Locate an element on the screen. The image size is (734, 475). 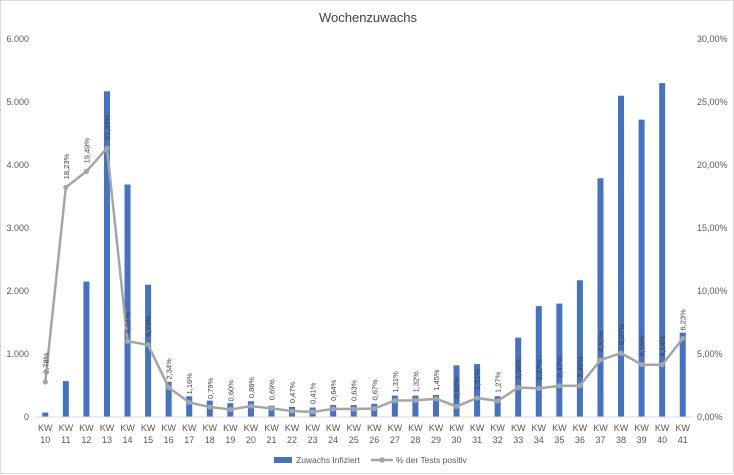
line-data-label: 0,63% is located at coordinates (354, 390).